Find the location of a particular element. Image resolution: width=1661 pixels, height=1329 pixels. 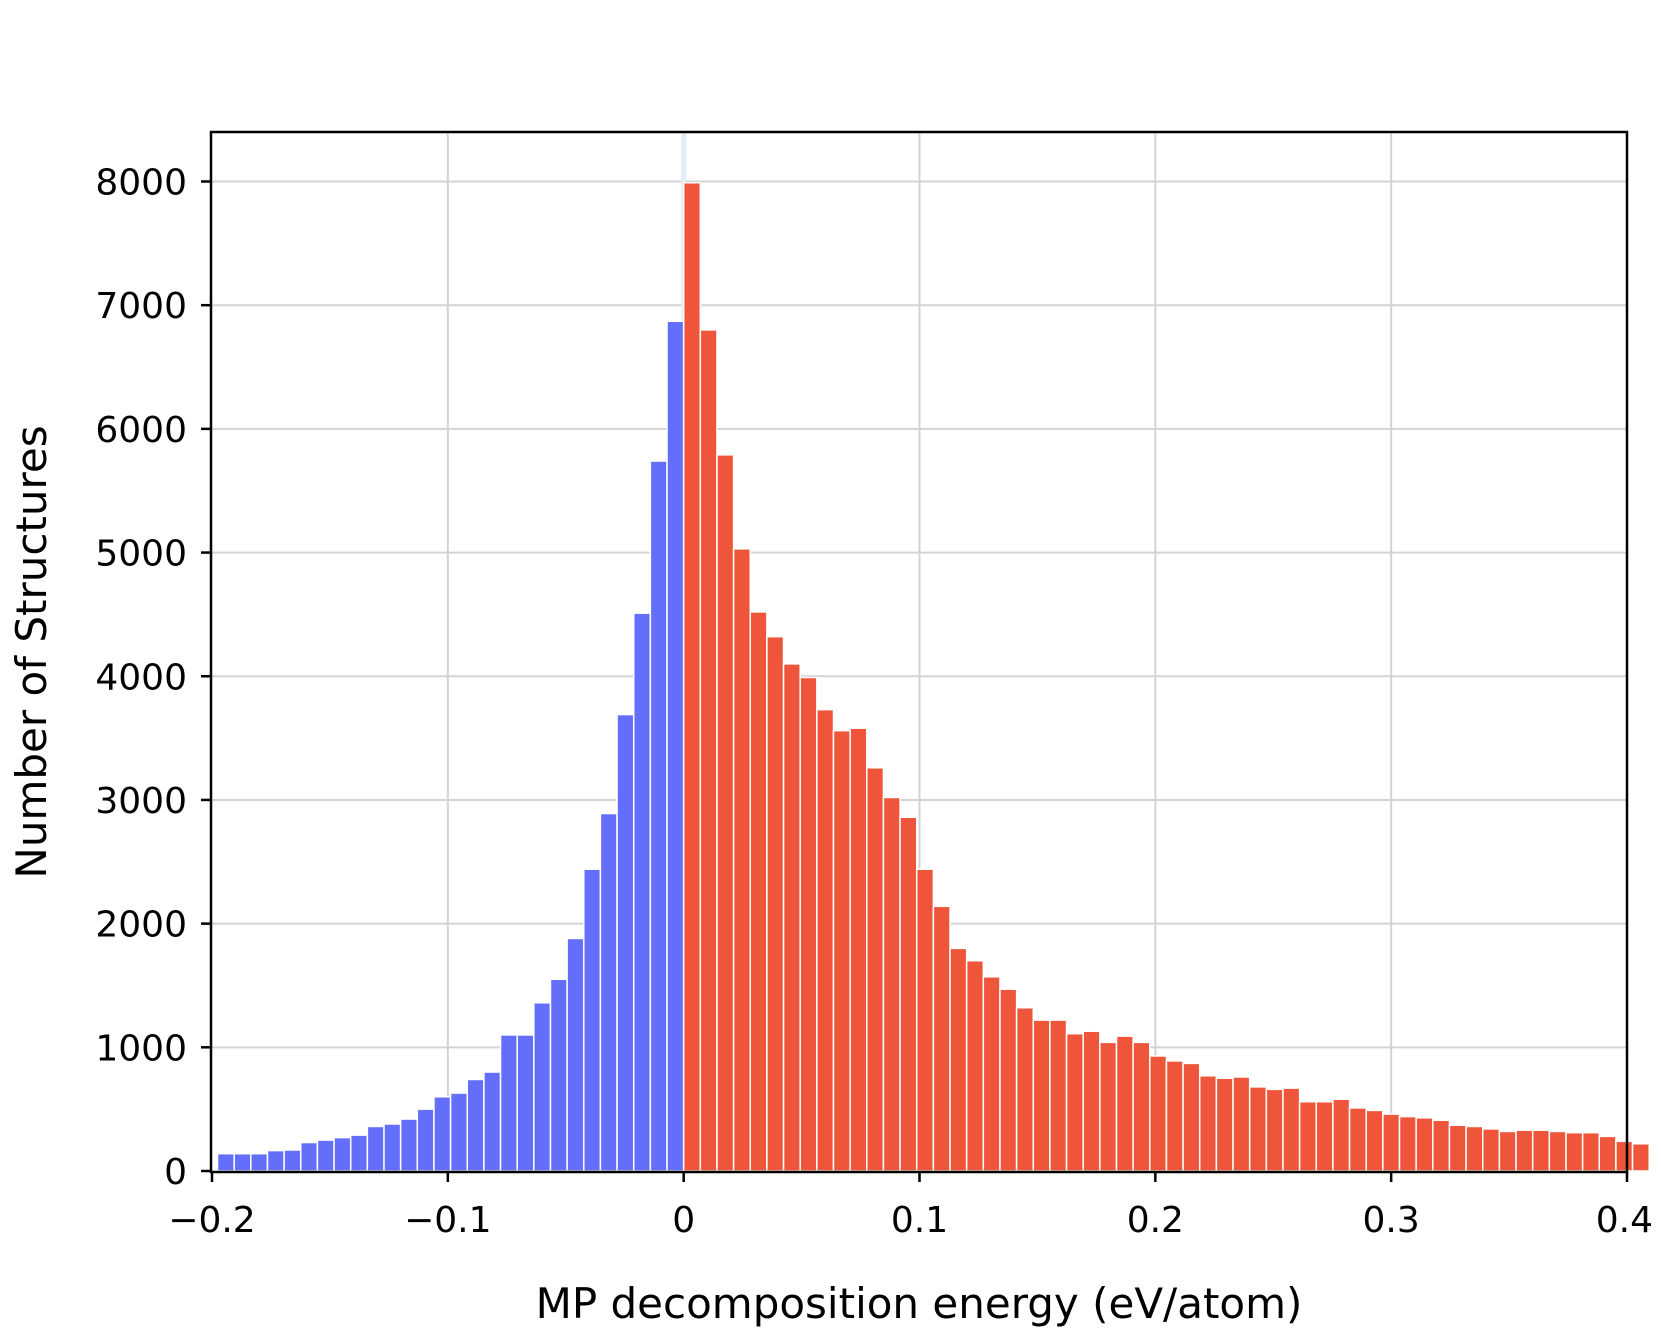

y-axis-title: Number of Structures is located at coordinates (31, 651).